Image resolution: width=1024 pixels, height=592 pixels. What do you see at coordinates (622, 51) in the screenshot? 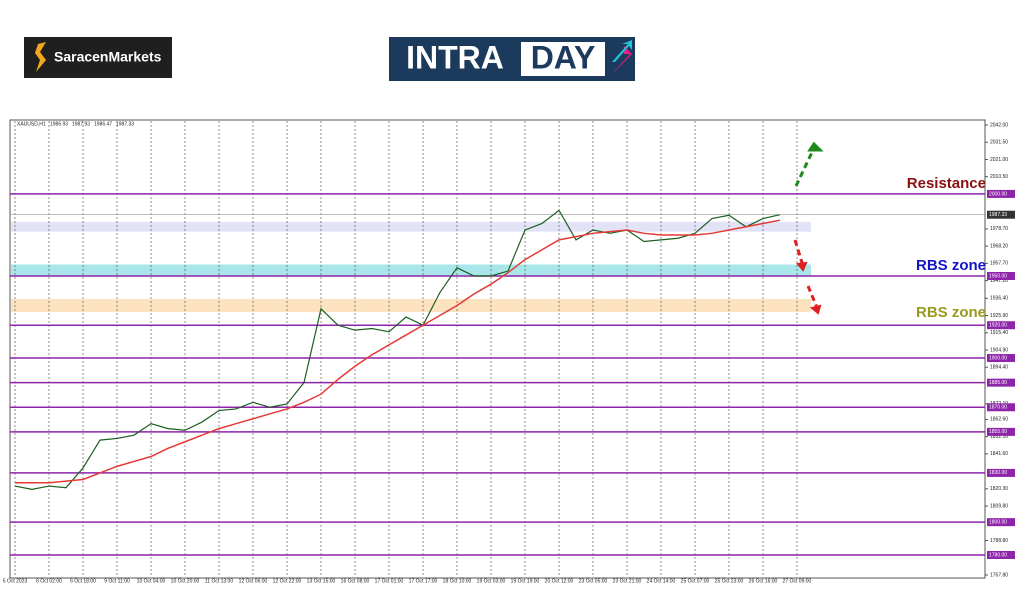
I see `badge-arrow-up` at bounding box center [622, 51].